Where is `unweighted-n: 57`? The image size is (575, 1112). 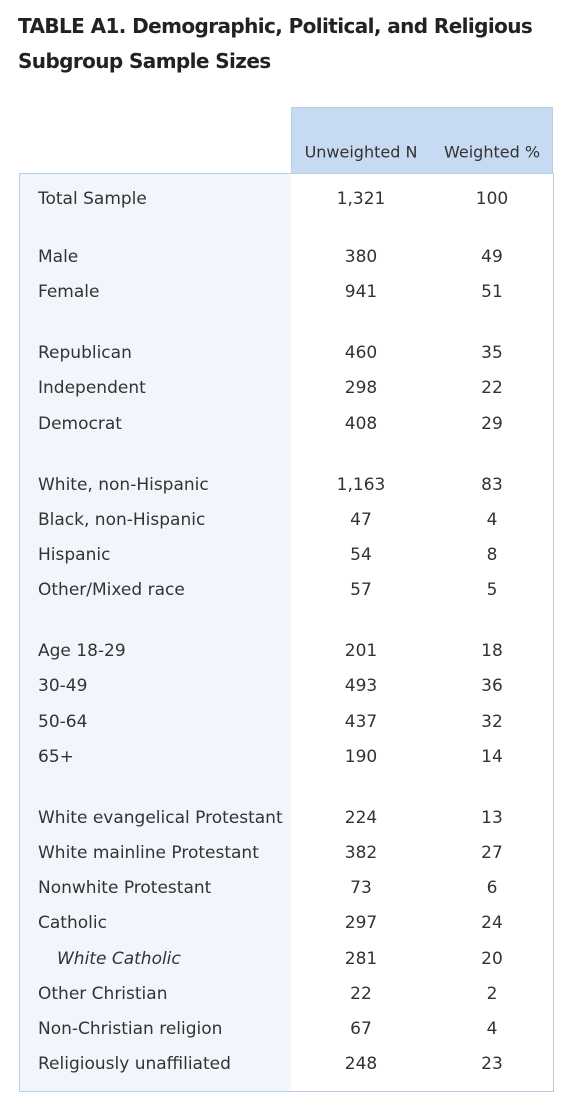
unweighted-n: 57 is located at coordinates (361, 590).